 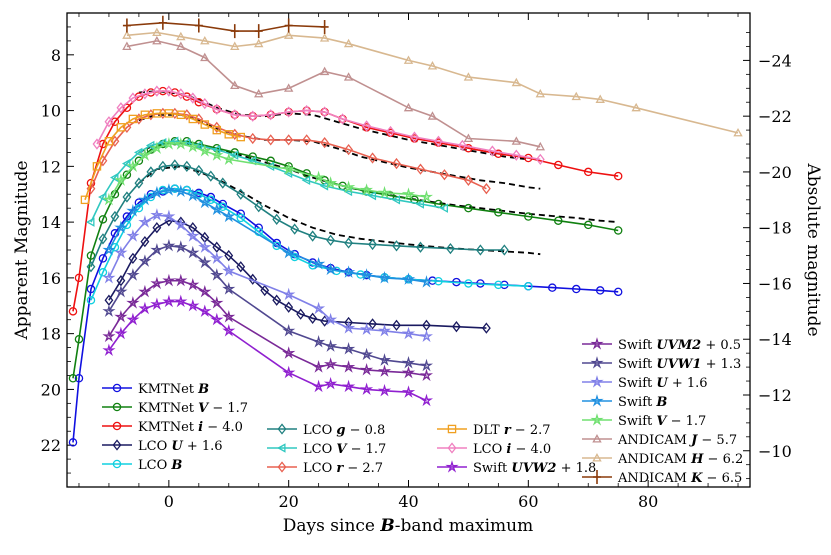 What do you see at coordinates (512, 449) in the screenshot?
I see `legend-label: LCO i − 4.0` at bounding box center [512, 449].